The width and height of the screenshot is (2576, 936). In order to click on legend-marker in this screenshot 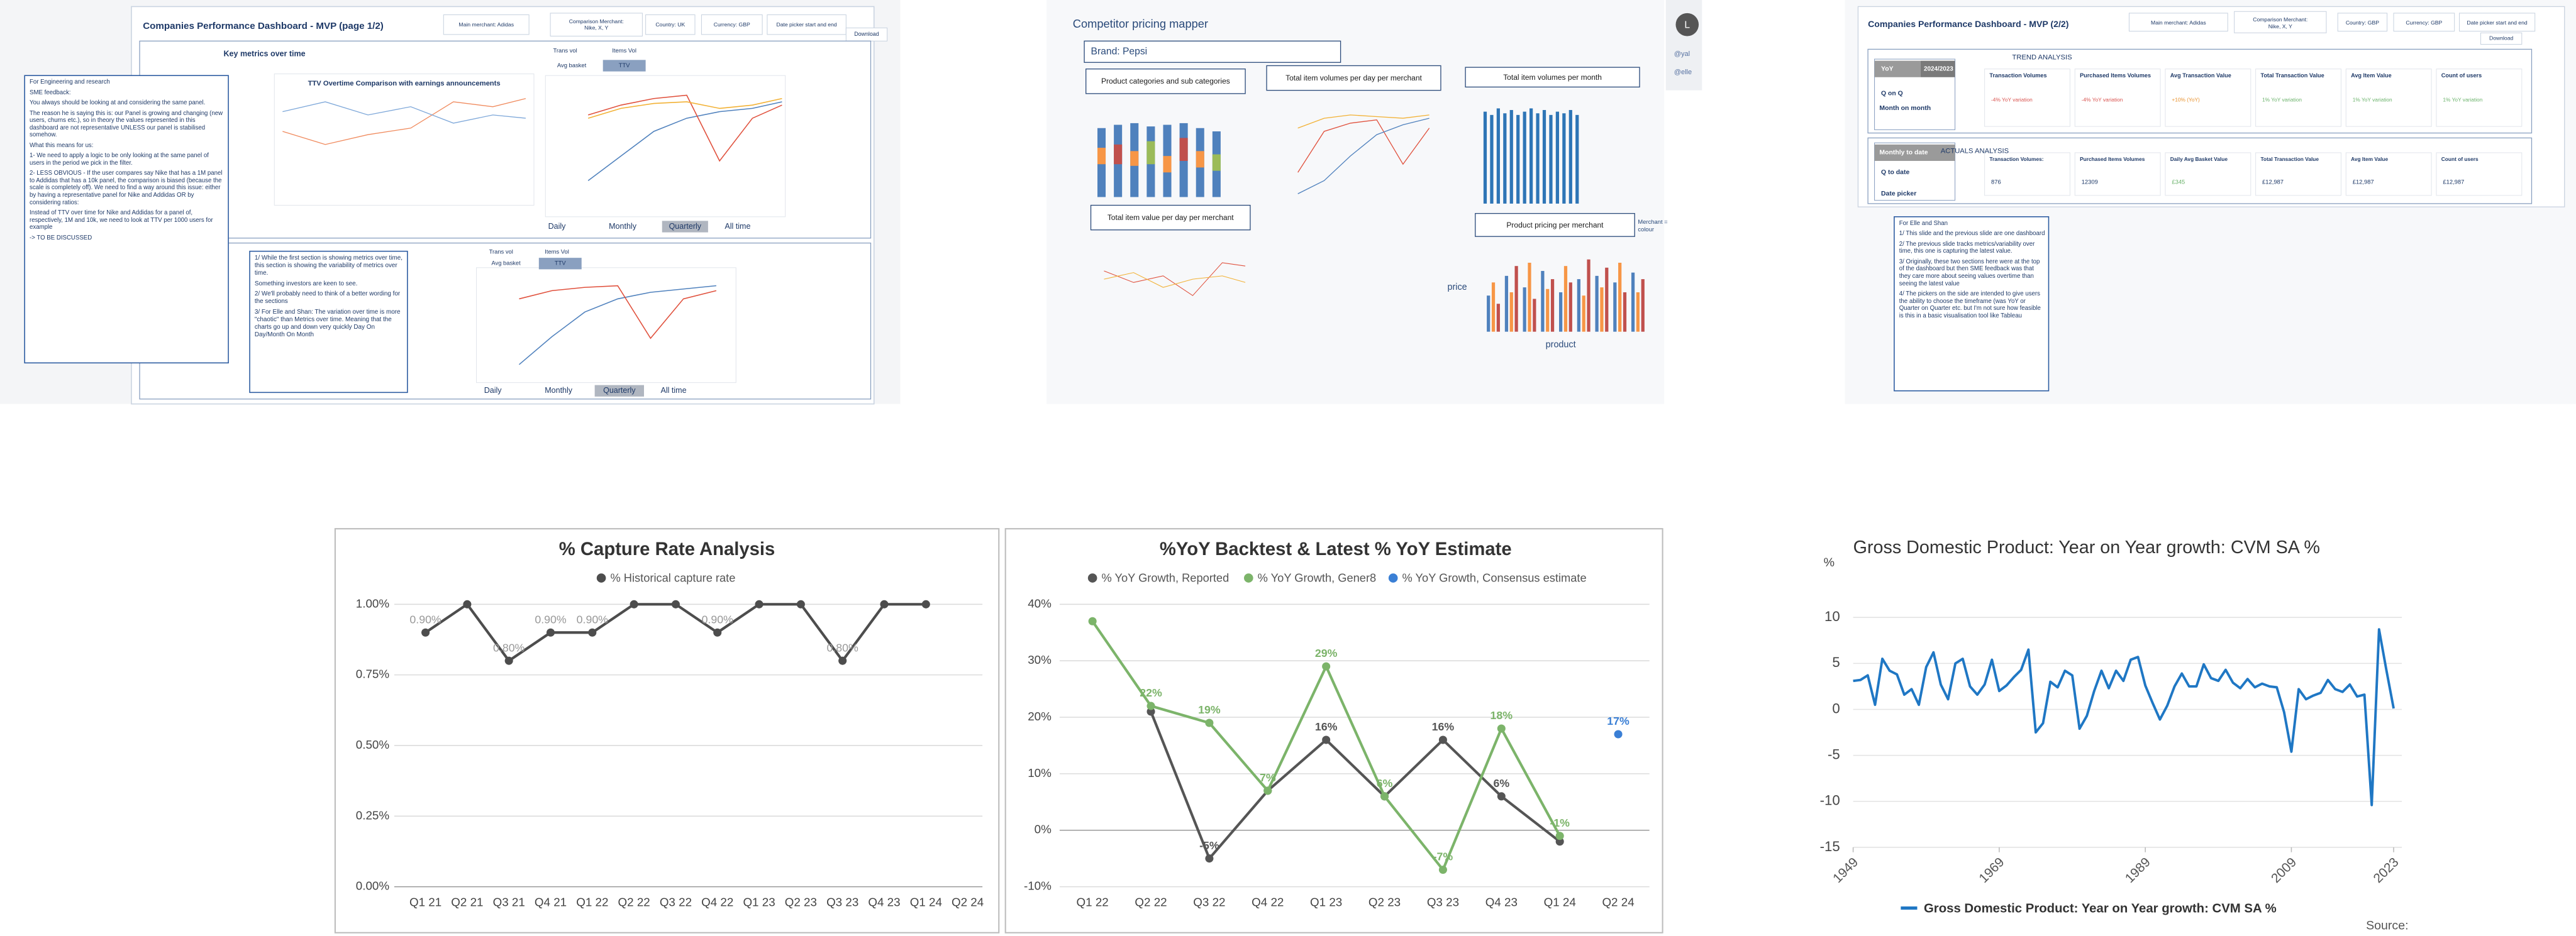, I will do `click(1393, 578)`.